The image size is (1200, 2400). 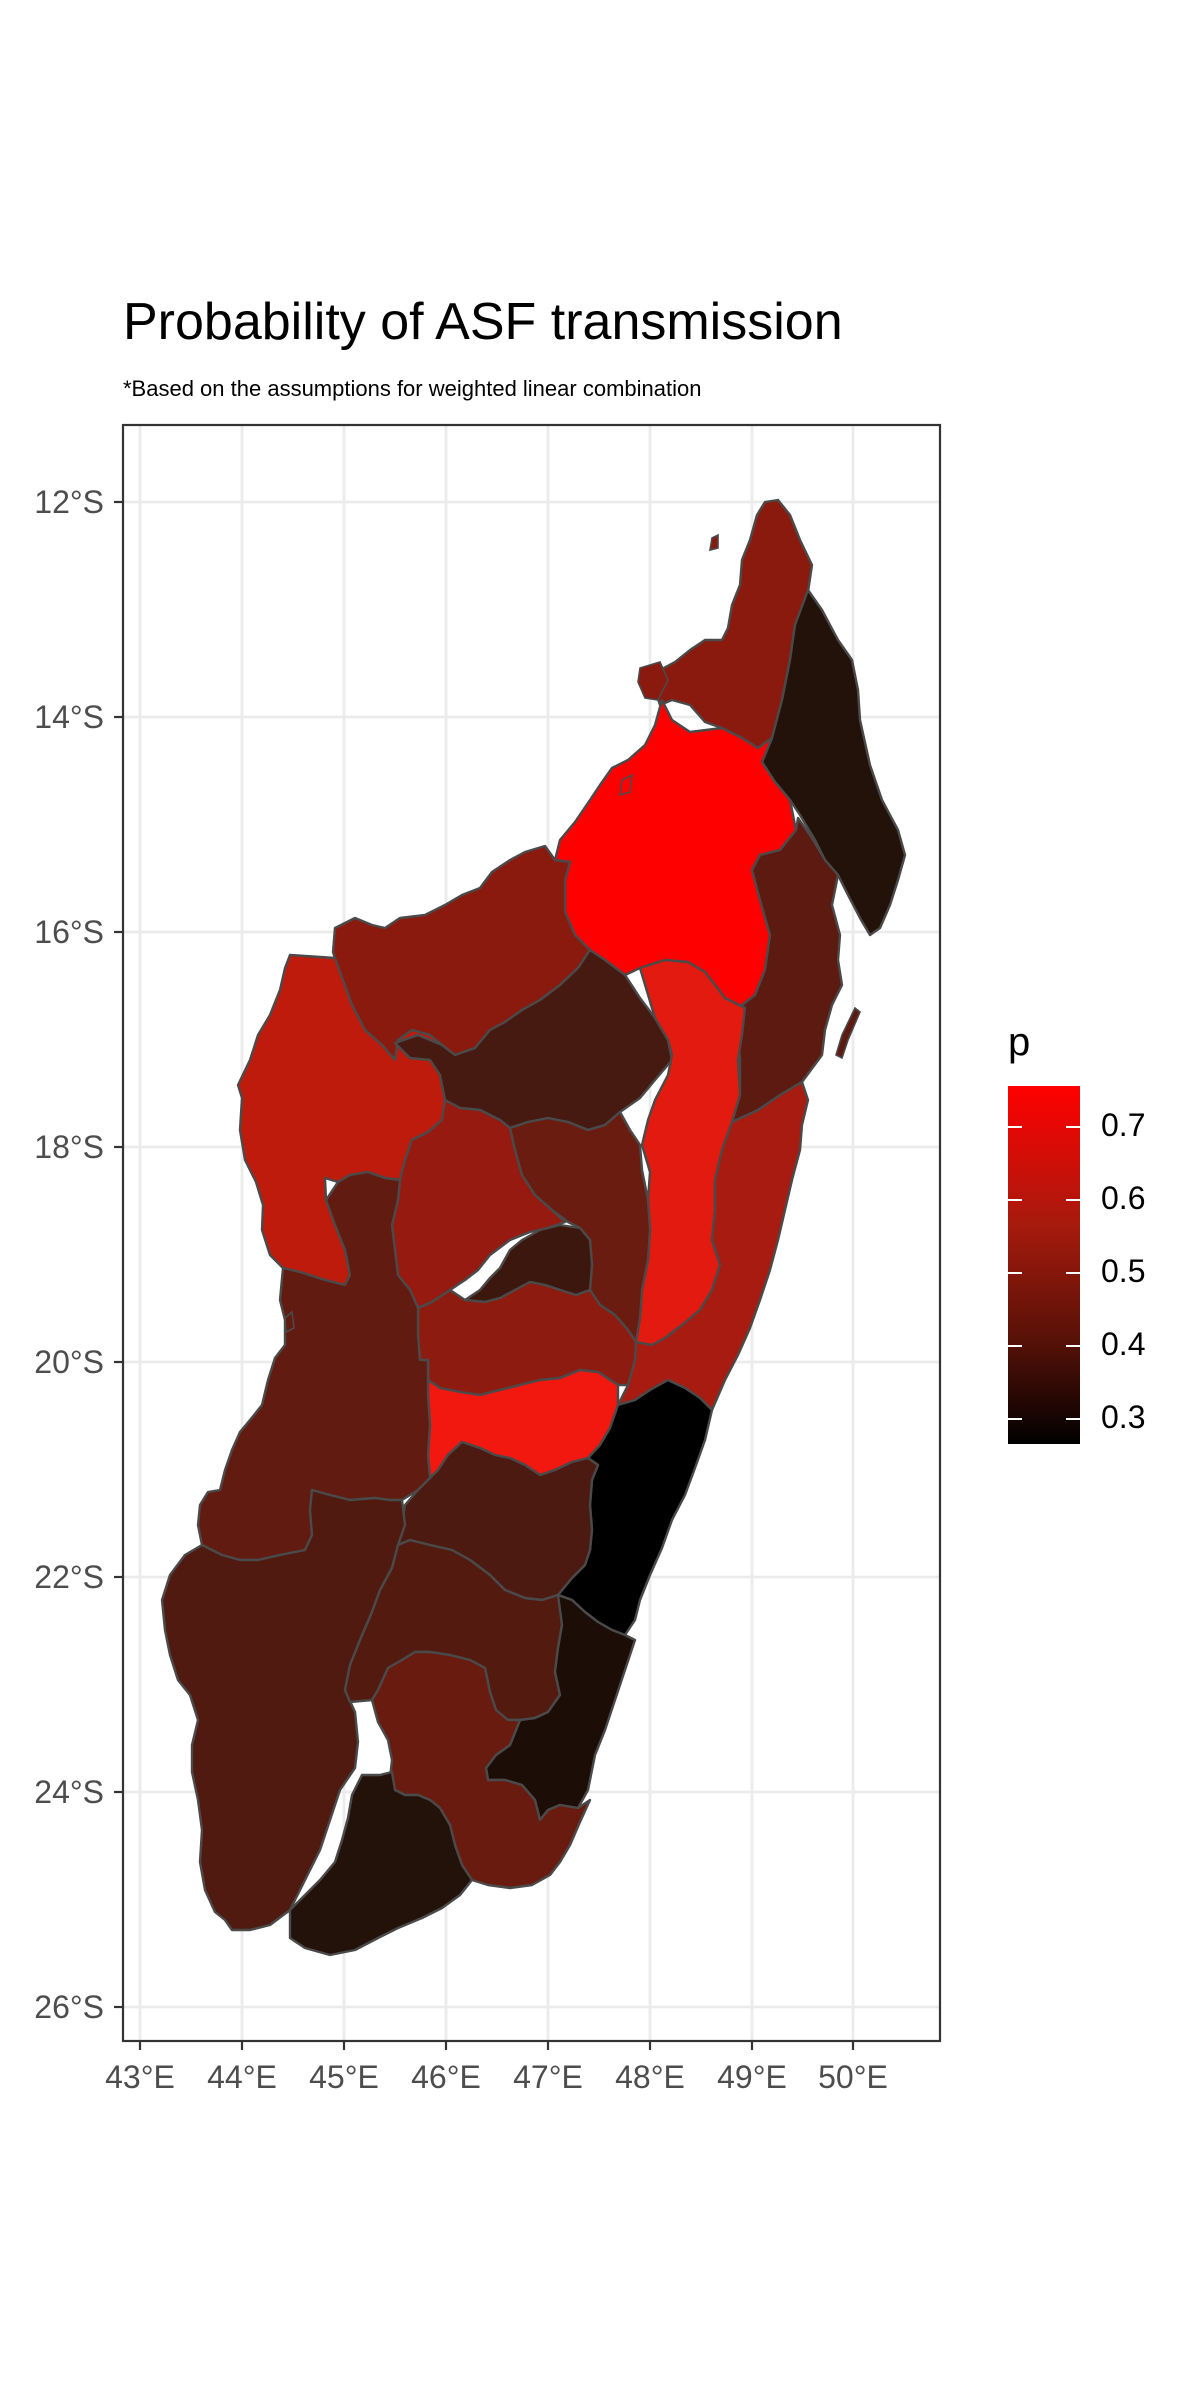 I want to click on region-far-south, so click(x=381, y=1863).